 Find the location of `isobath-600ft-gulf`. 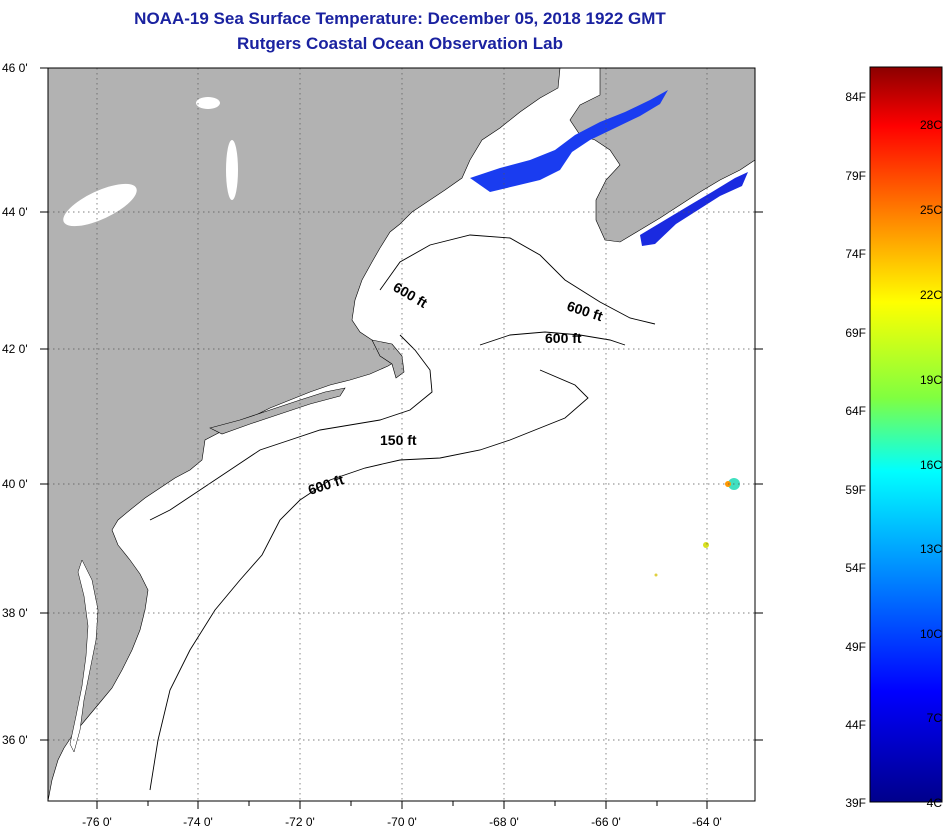

isobath-600ft-gulf is located at coordinates (517, 279).